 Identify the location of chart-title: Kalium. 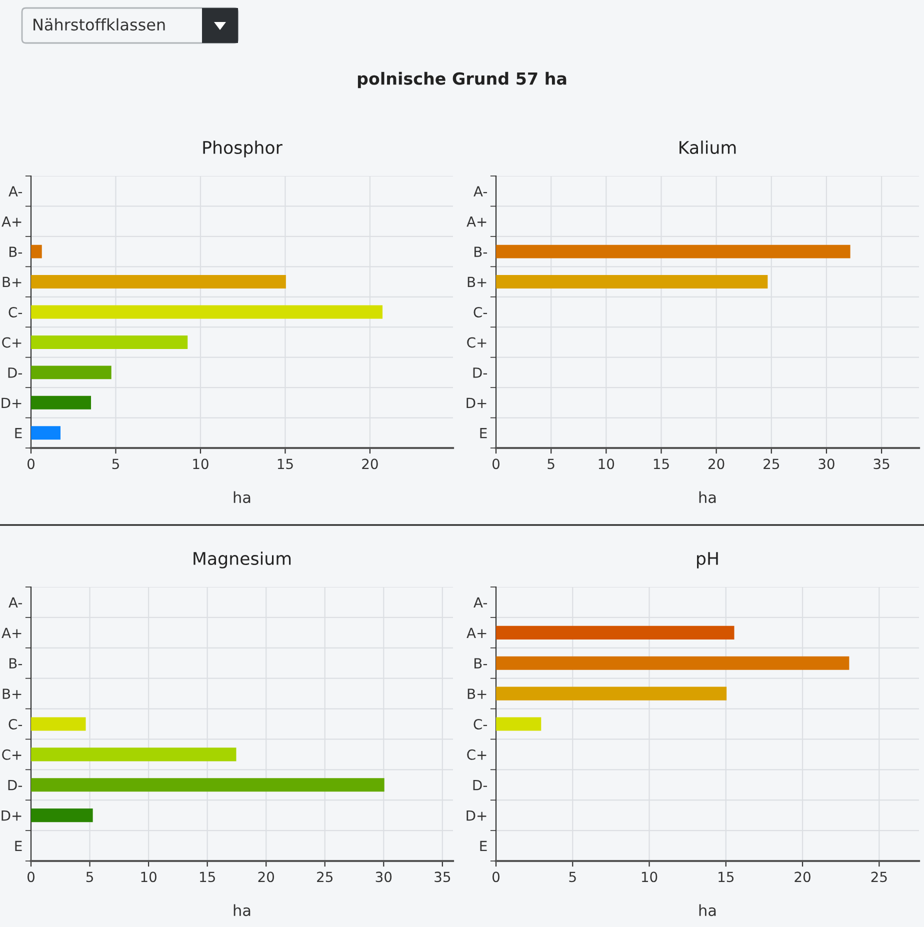
(708, 147).